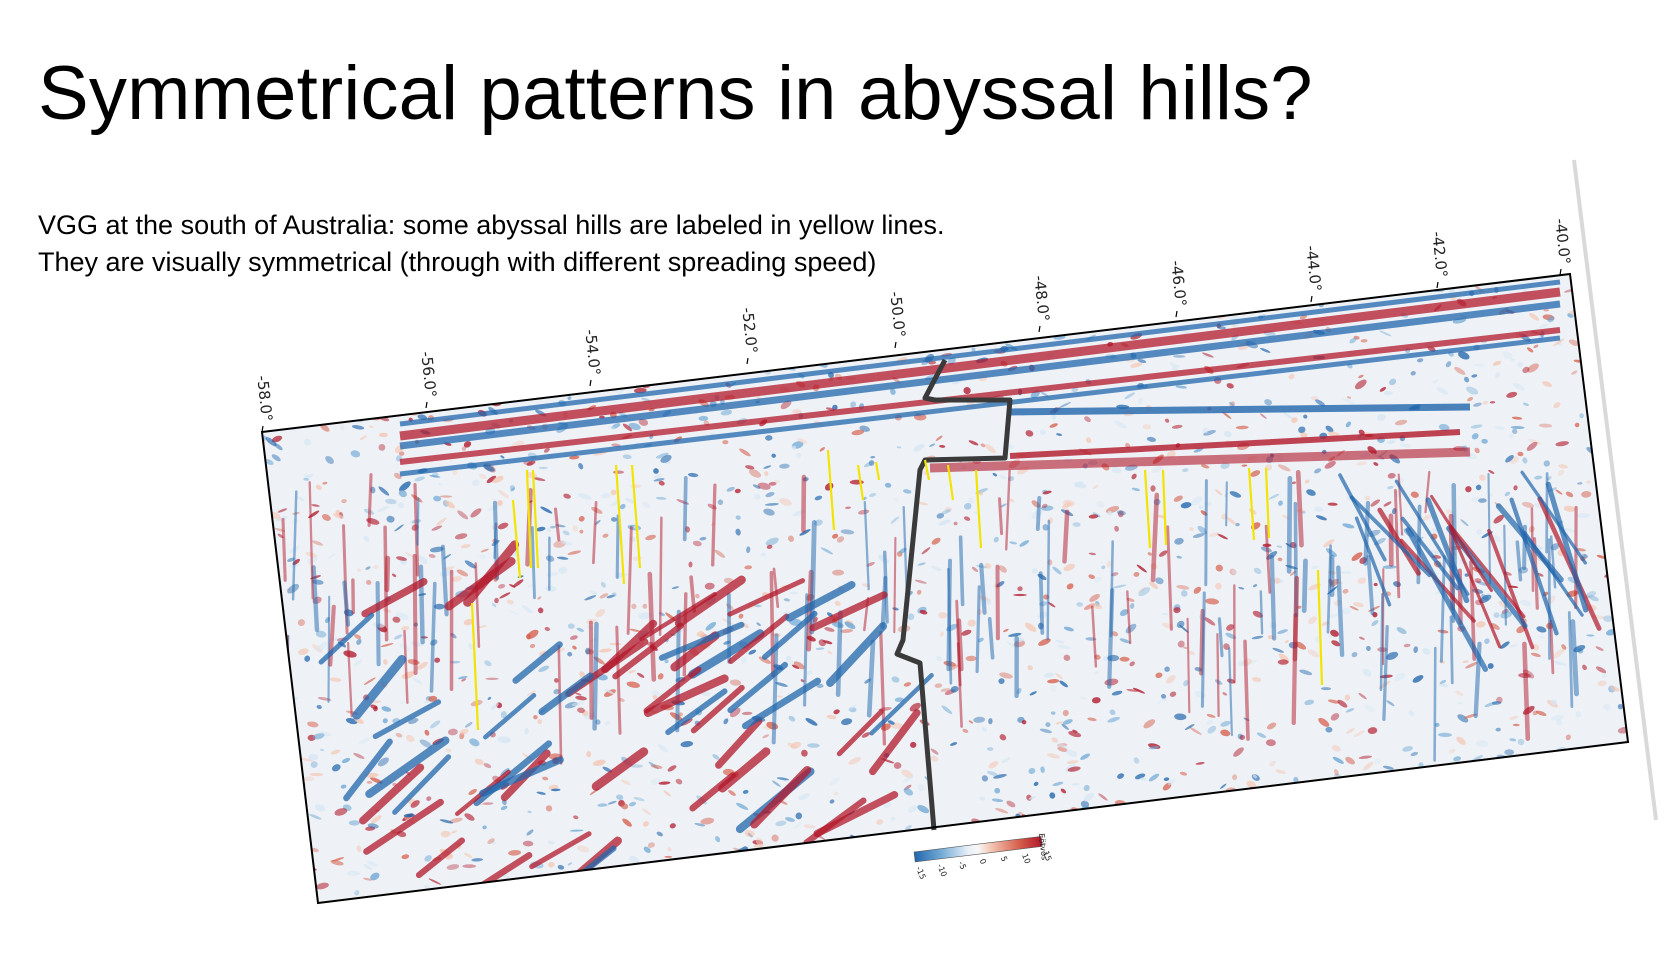  What do you see at coordinates (1461, 543) in the screenshot?
I see `fan-streak` at bounding box center [1461, 543].